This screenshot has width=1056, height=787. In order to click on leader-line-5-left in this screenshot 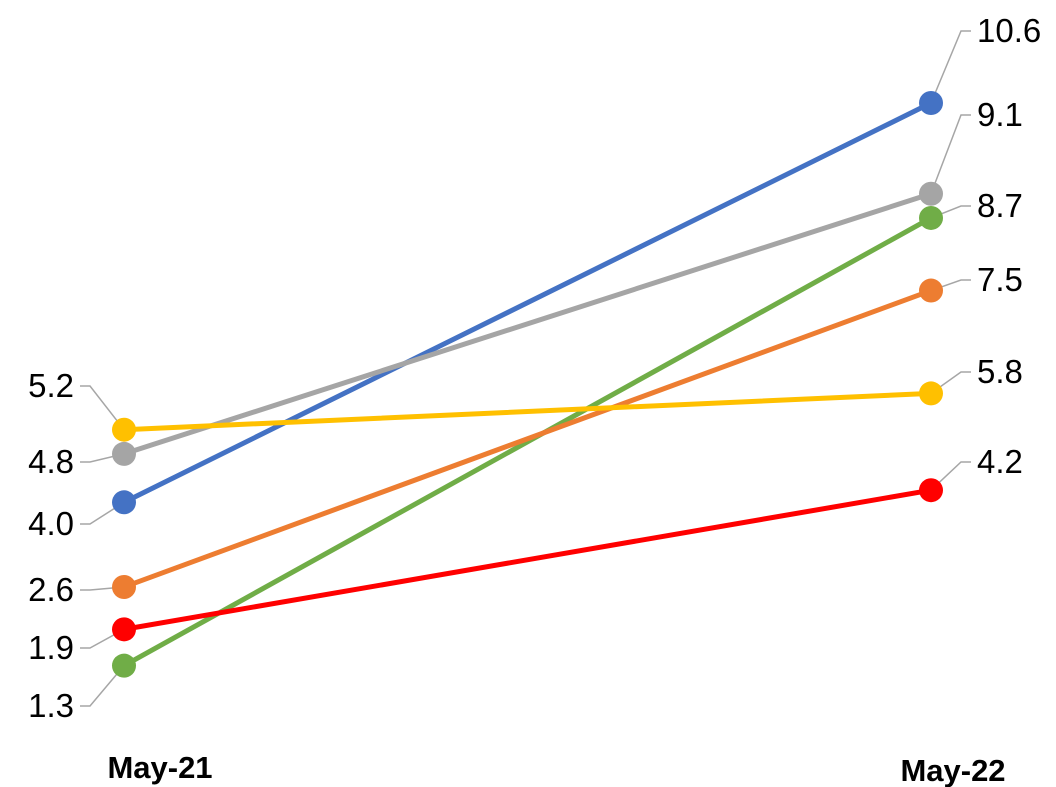, I will do `click(102, 638)`.